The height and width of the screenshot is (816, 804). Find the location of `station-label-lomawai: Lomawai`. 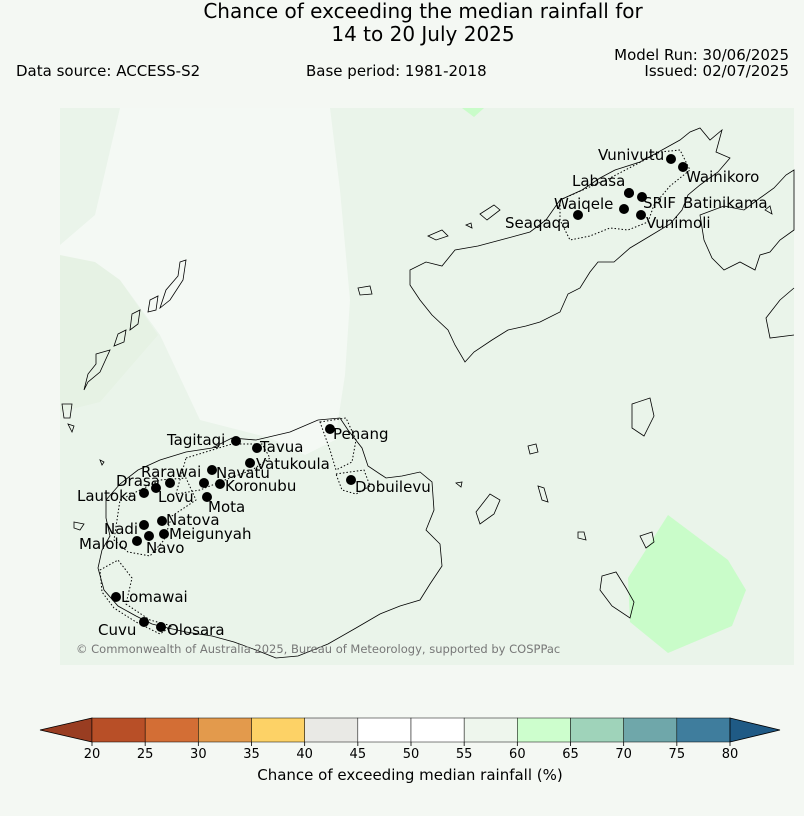

station-label-lomawai: Lomawai is located at coordinates (154, 597).